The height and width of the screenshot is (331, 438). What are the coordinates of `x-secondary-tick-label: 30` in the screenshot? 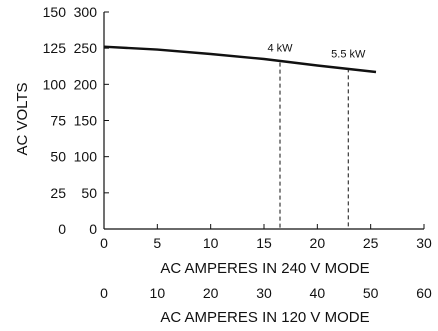 It's located at (264, 293).